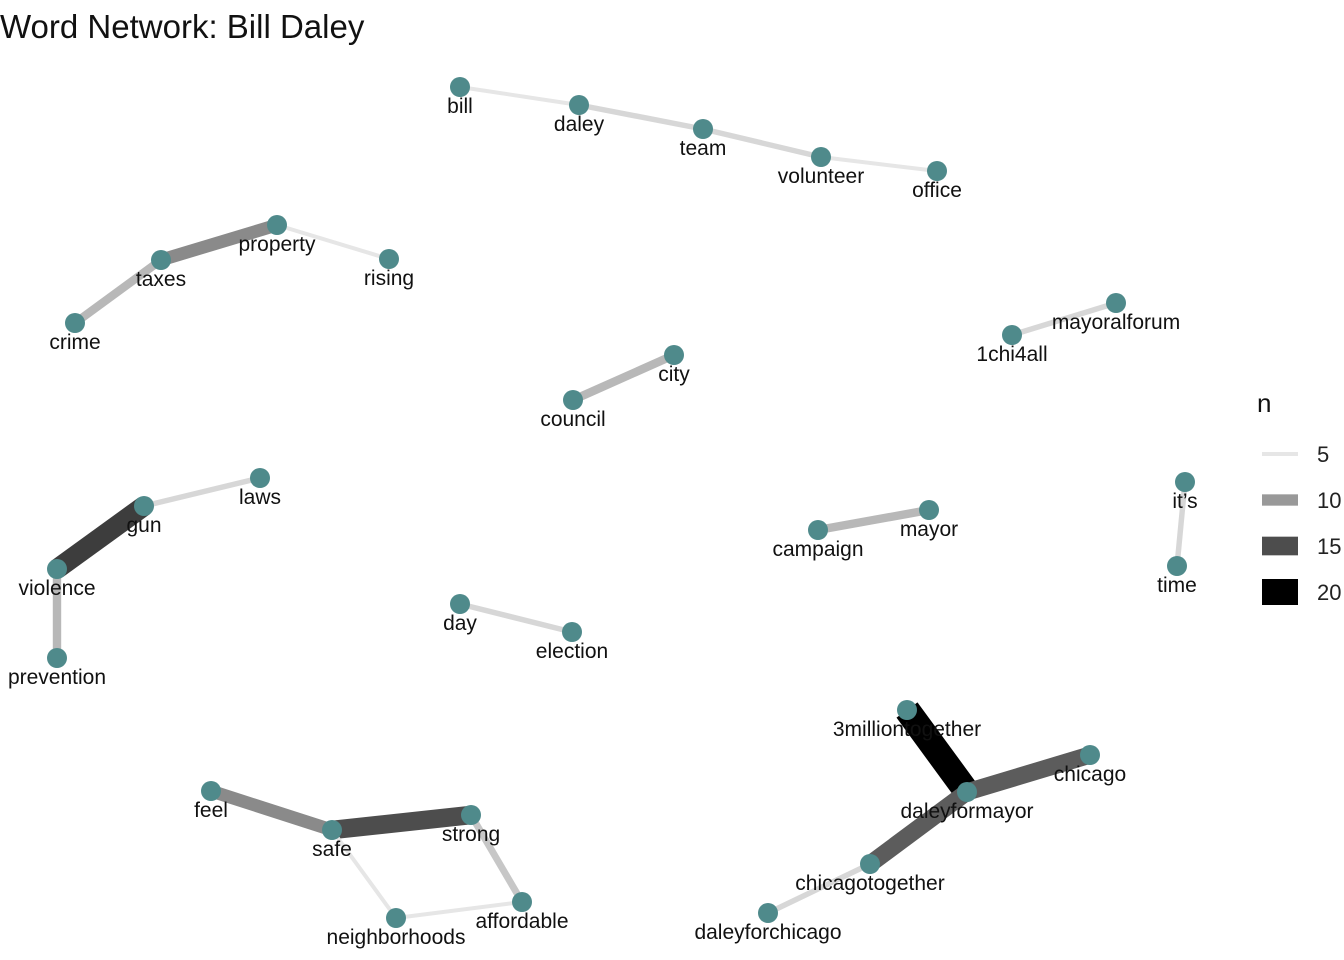 This screenshot has width=1344, height=960. I want to click on node-daley, so click(579, 105).